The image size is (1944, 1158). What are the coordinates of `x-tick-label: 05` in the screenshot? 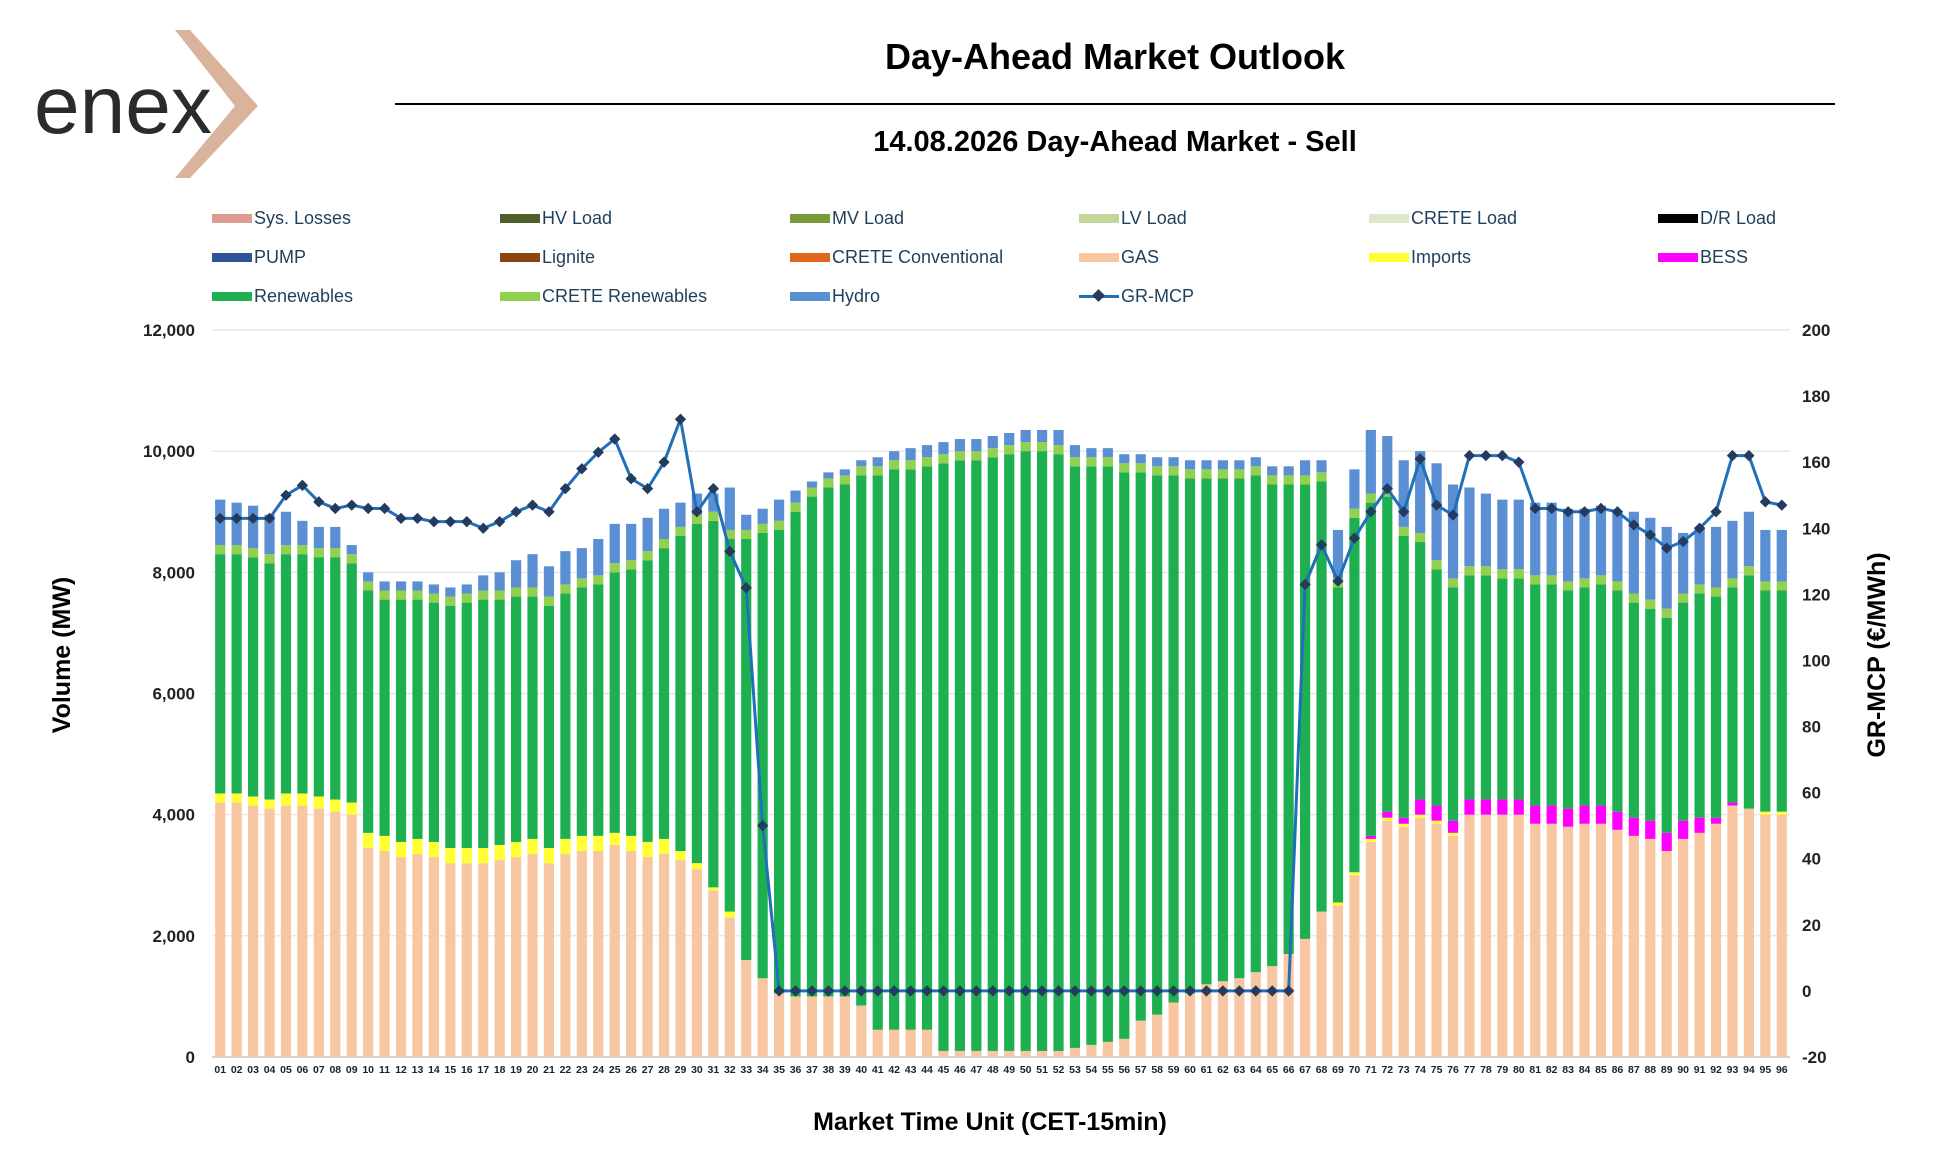 It's located at (286, 1070).